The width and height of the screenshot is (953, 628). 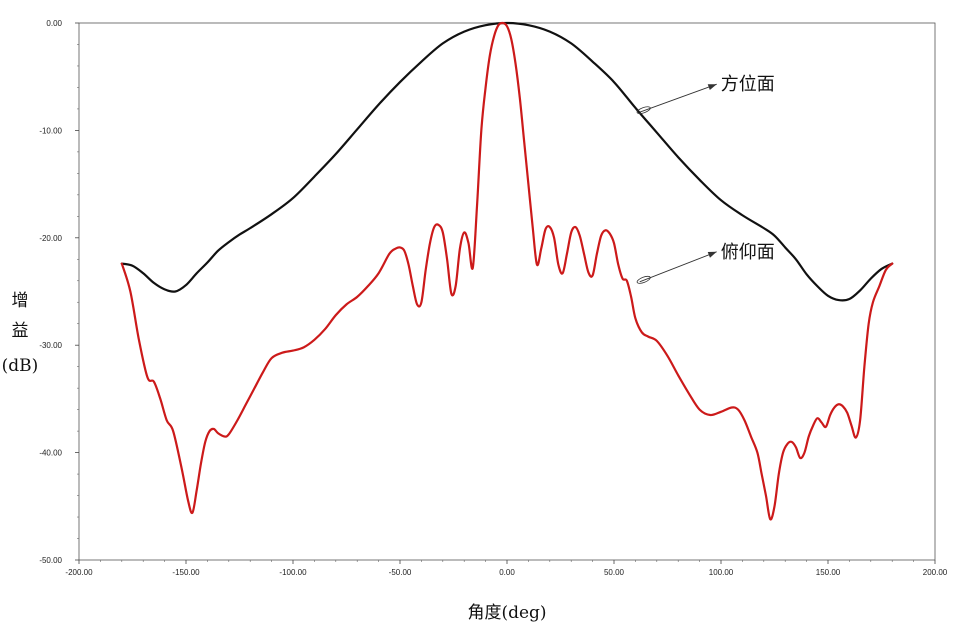 I want to click on y-axis-title-line1: 增, so click(x=20, y=301).